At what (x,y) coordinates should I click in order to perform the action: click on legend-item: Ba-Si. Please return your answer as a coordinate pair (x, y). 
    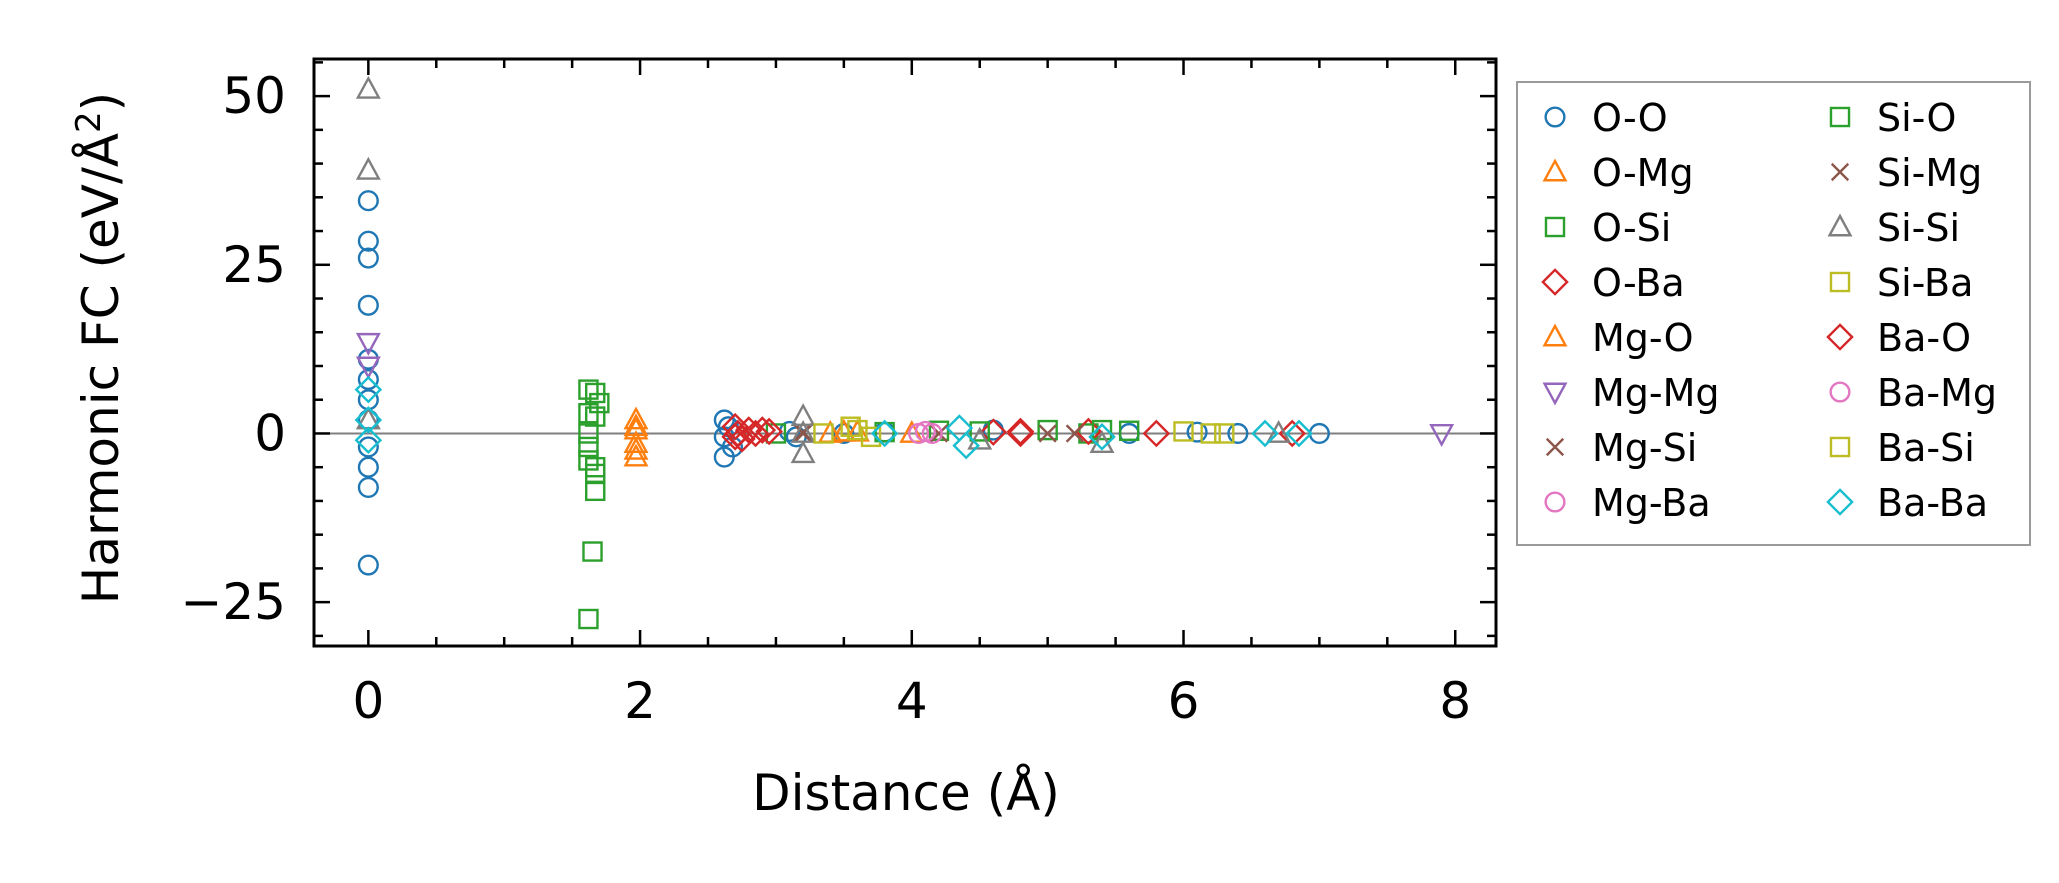
    Looking at the image, I should click on (1902, 448).